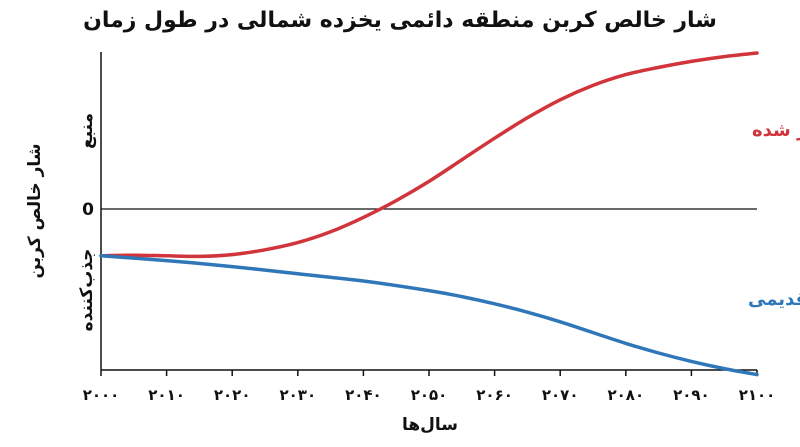 The width and height of the screenshot is (800, 447). I want to click on x-tick-label: ۲۰۰۰, so click(101, 395).